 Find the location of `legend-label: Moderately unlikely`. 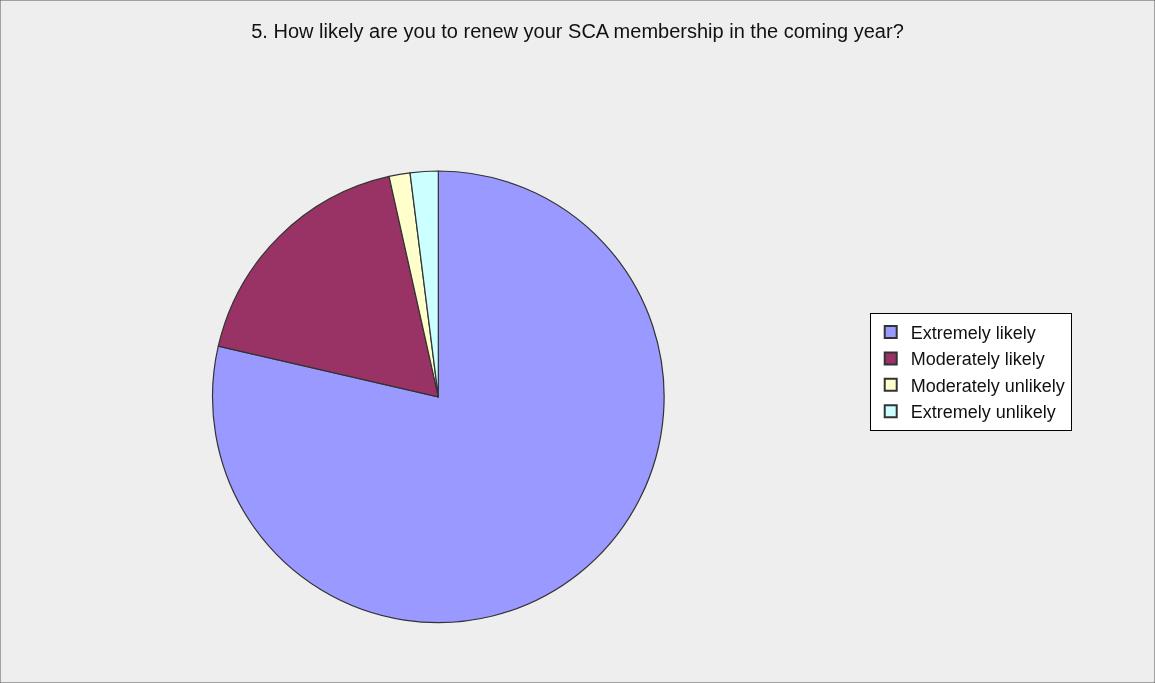

legend-label: Moderately unlikely is located at coordinates (987, 385).